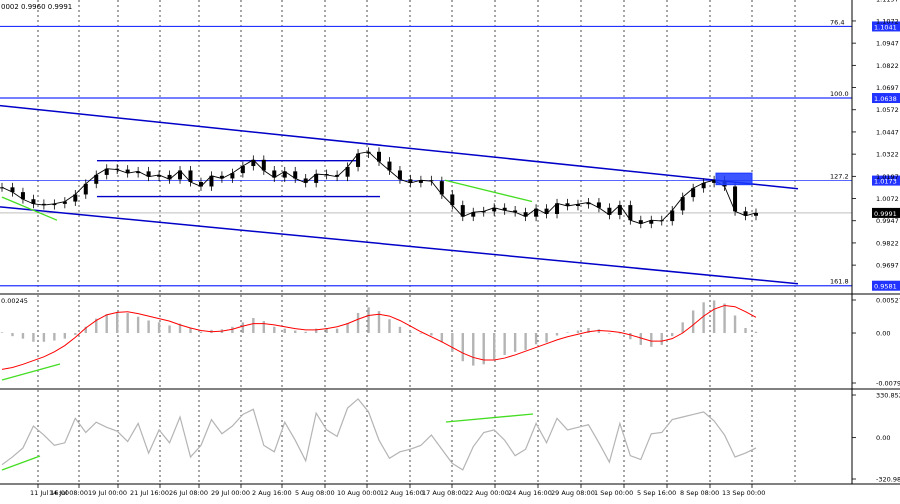 The image size is (900, 504). Describe the element at coordinates (402, 493) in the screenshot. I see `x-tick-label: 12 Aug 16:00` at that location.